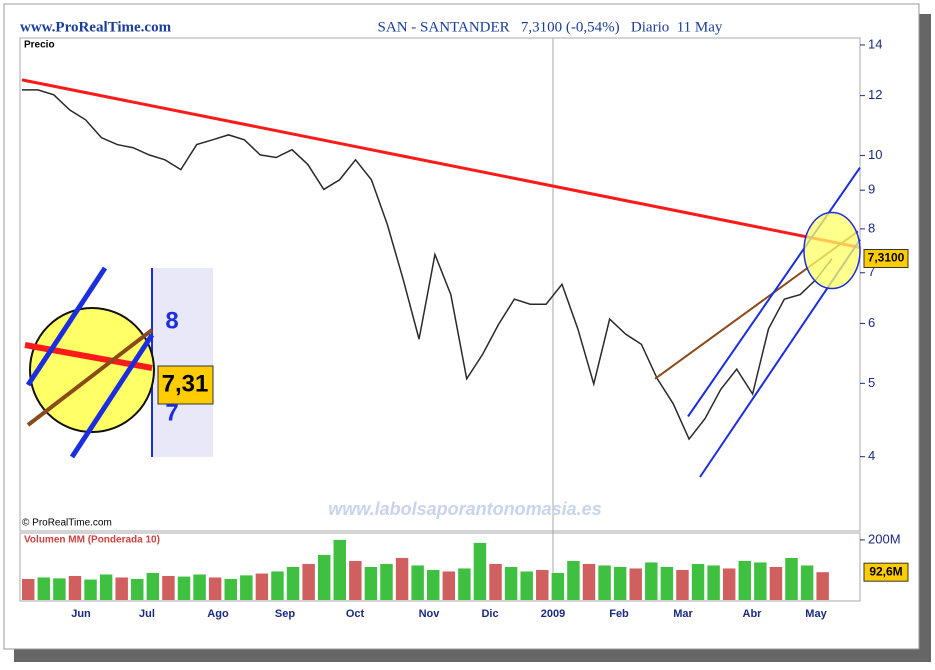 Image resolution: width=935 pixels, height=670 pixels. I want to click on x-tick-label: Jun, so click(81, 614).